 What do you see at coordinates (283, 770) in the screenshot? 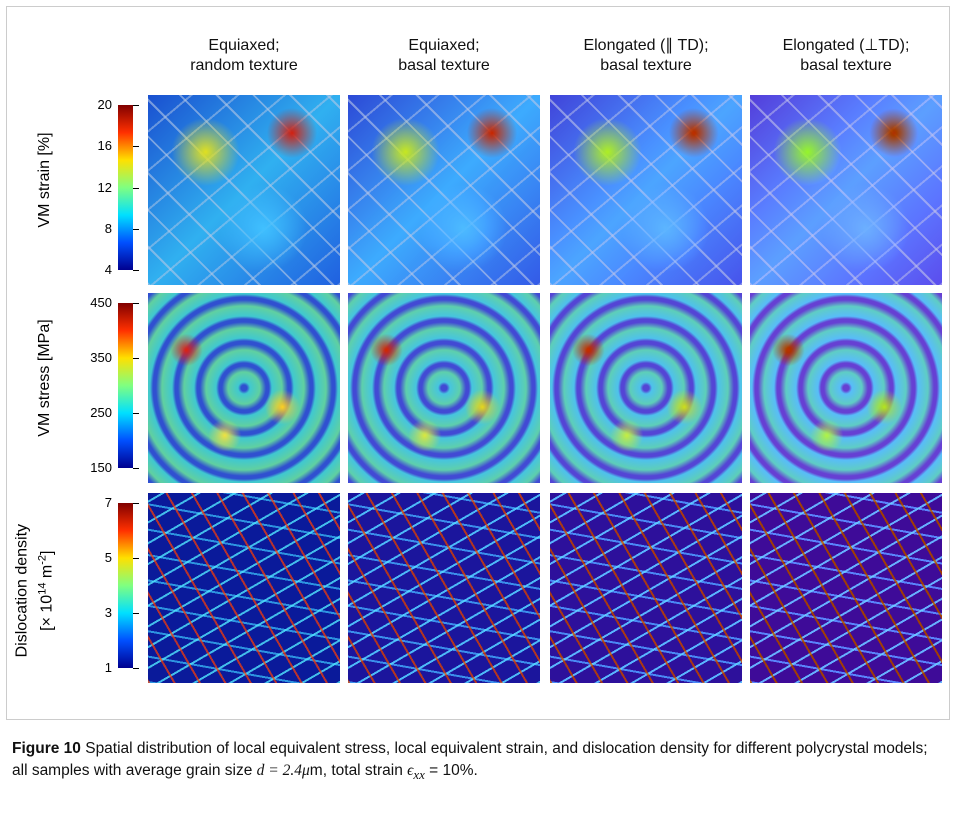
I see `caption-math: d = 2.4μ` at bounding box center [283, 770].